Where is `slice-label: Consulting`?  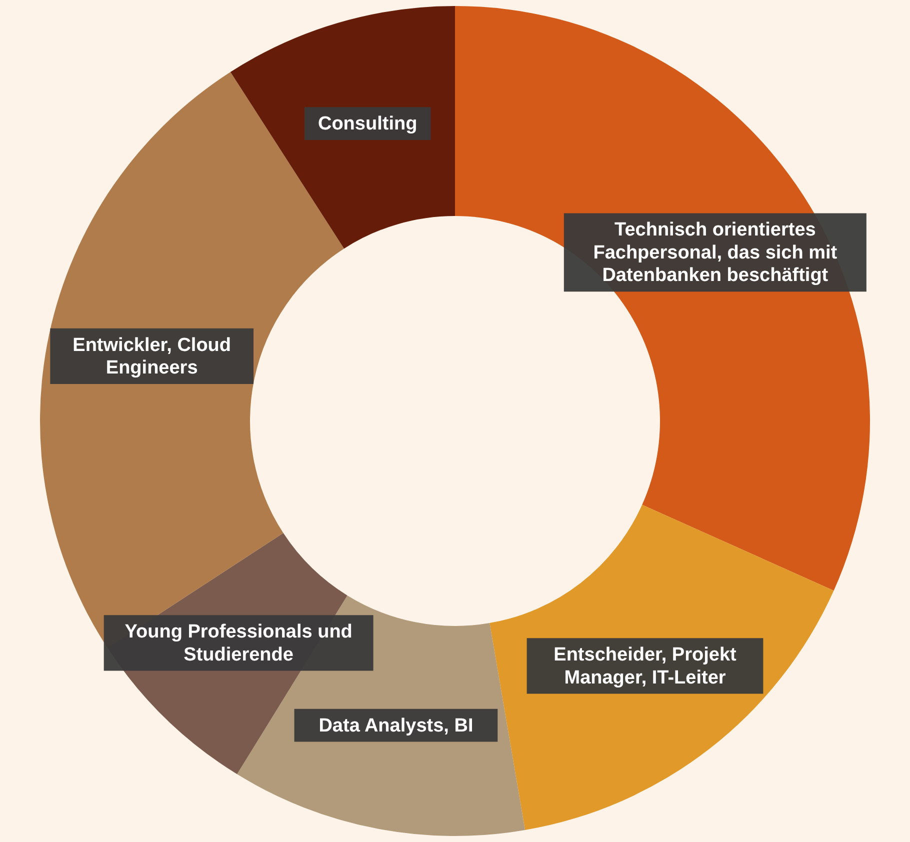
slice-label: Consulting is located at coordinates (368, 124).